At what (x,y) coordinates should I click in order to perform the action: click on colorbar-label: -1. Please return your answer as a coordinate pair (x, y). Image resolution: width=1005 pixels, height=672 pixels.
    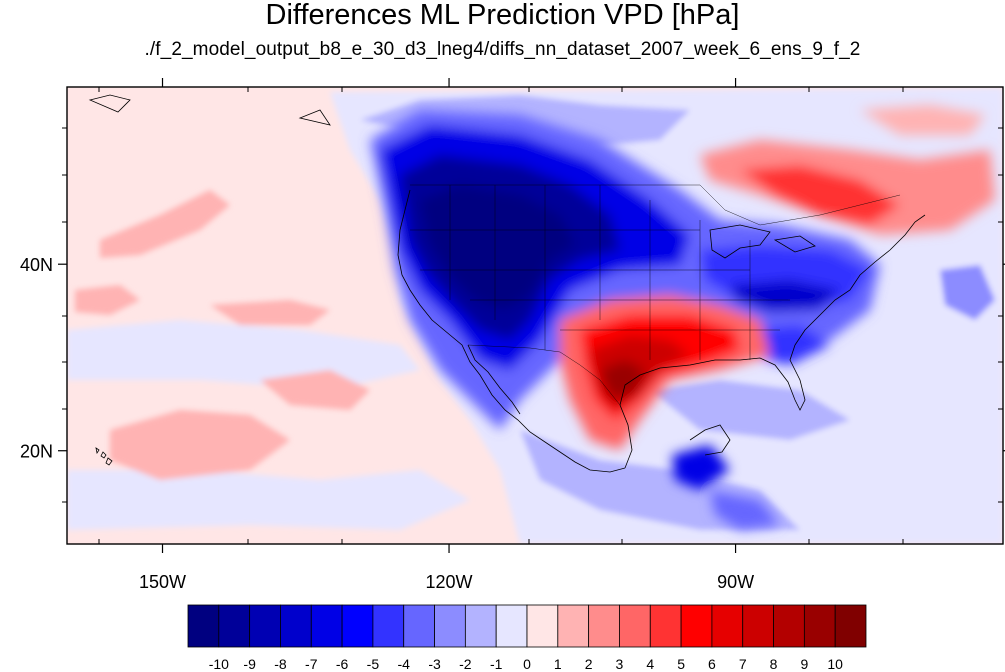
    Looking at the image, I should click on (496, 664).